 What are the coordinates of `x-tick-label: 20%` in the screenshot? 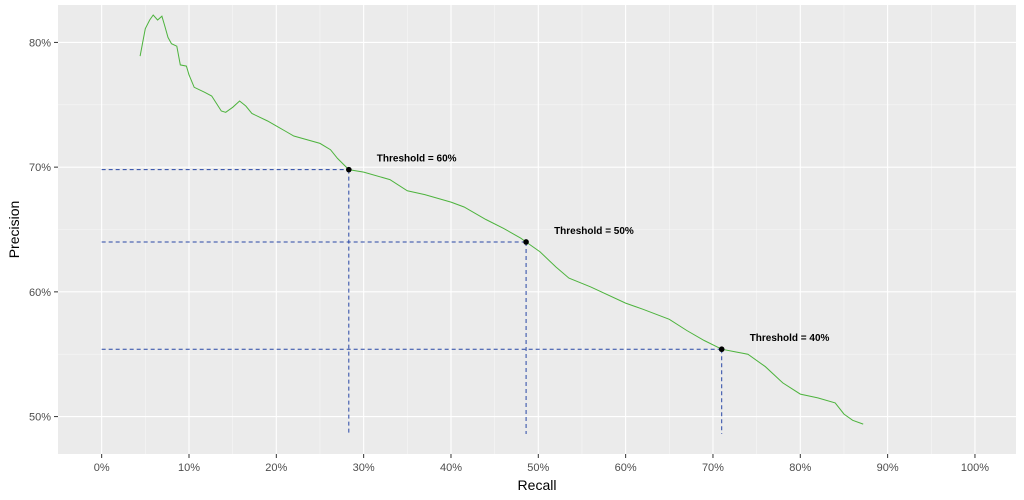 It's located at (276, 468).